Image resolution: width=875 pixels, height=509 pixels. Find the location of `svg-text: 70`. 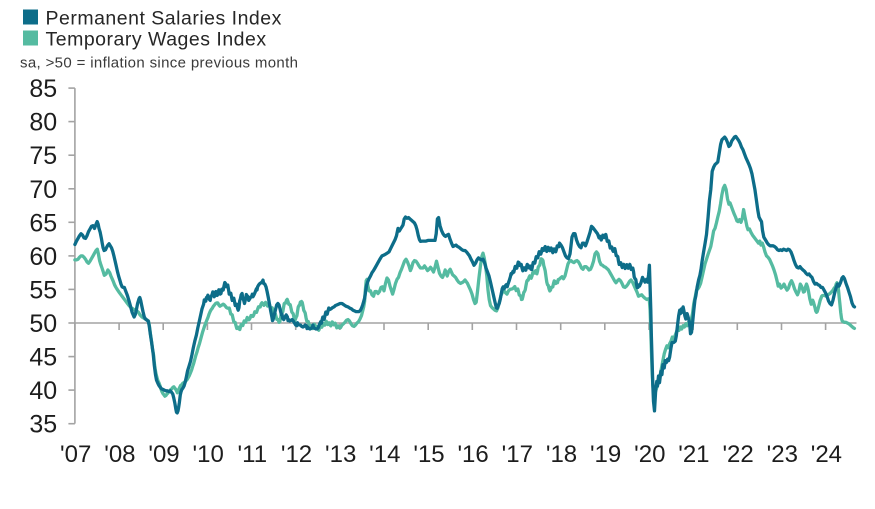

svg-text: 70 is located at coordinates (43, 190).